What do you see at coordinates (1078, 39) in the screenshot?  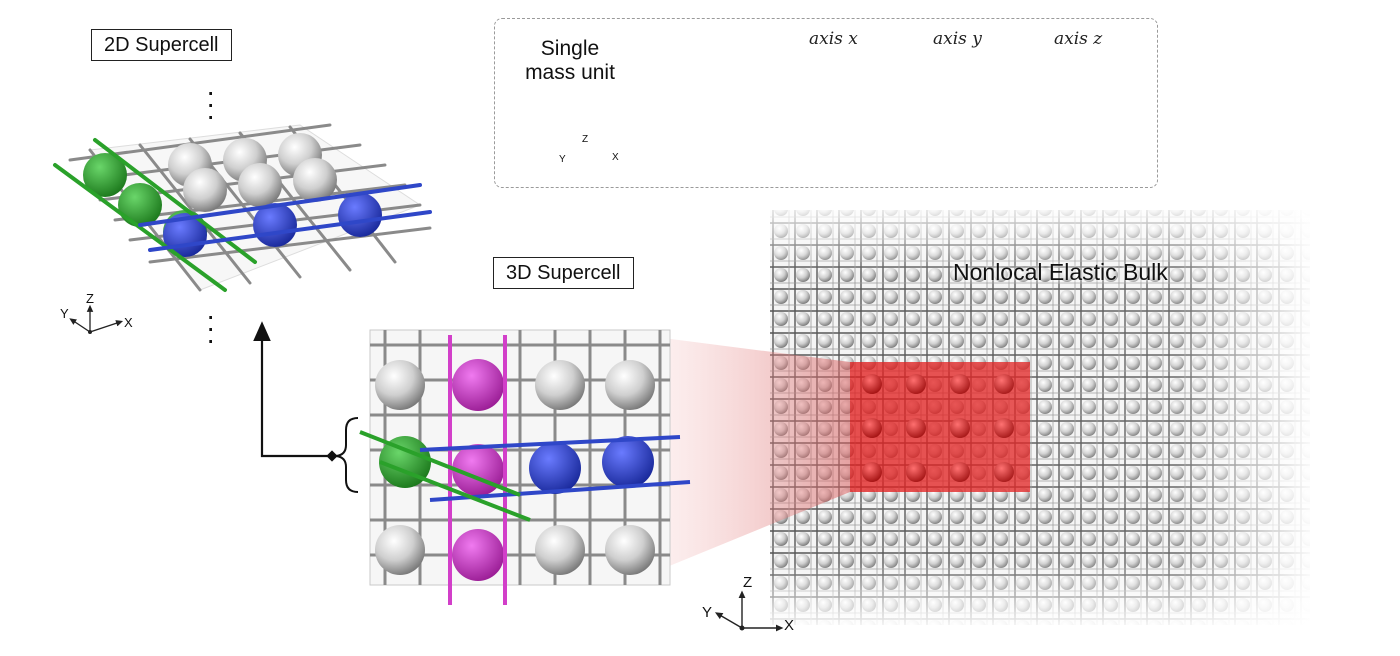 I see `axis-z-label: axis z` at bounding box center [1078, 39].